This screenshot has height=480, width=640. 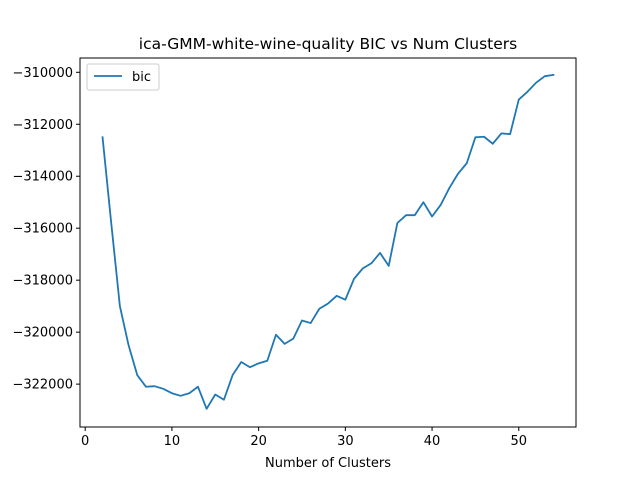 What do you see at coordinates (141, 77) in the screenshot?
I see `legend-label-bic: bic` at bounding box center [141, 77].